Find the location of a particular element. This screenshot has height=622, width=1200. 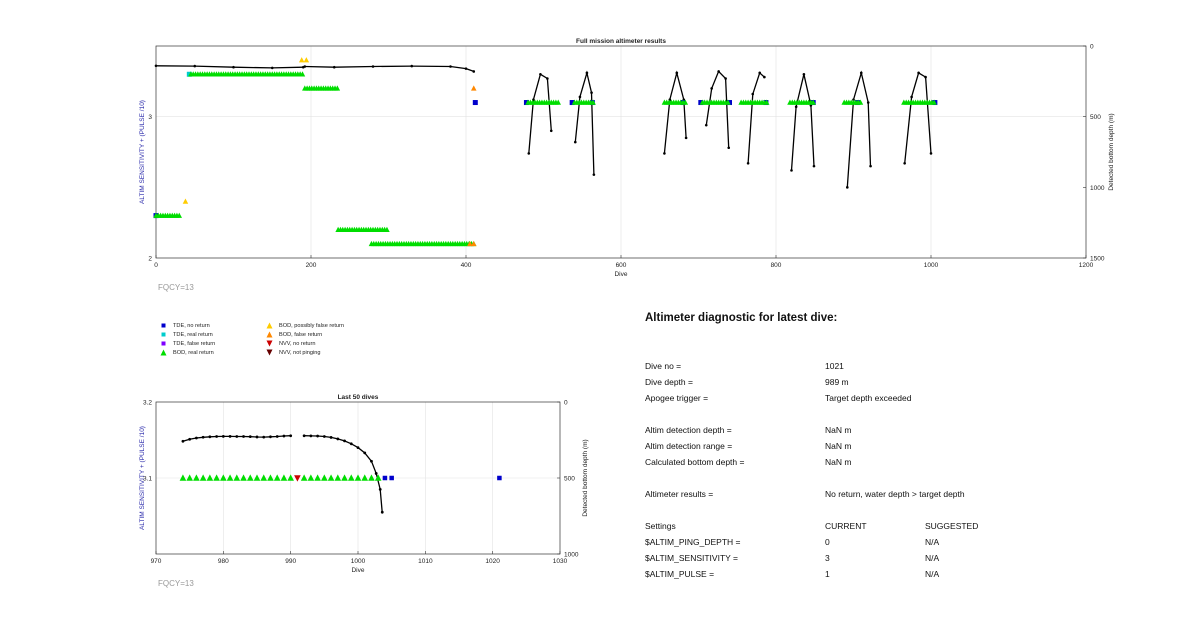

full-xtick-label: 0 is located at coordinates (156, 265).